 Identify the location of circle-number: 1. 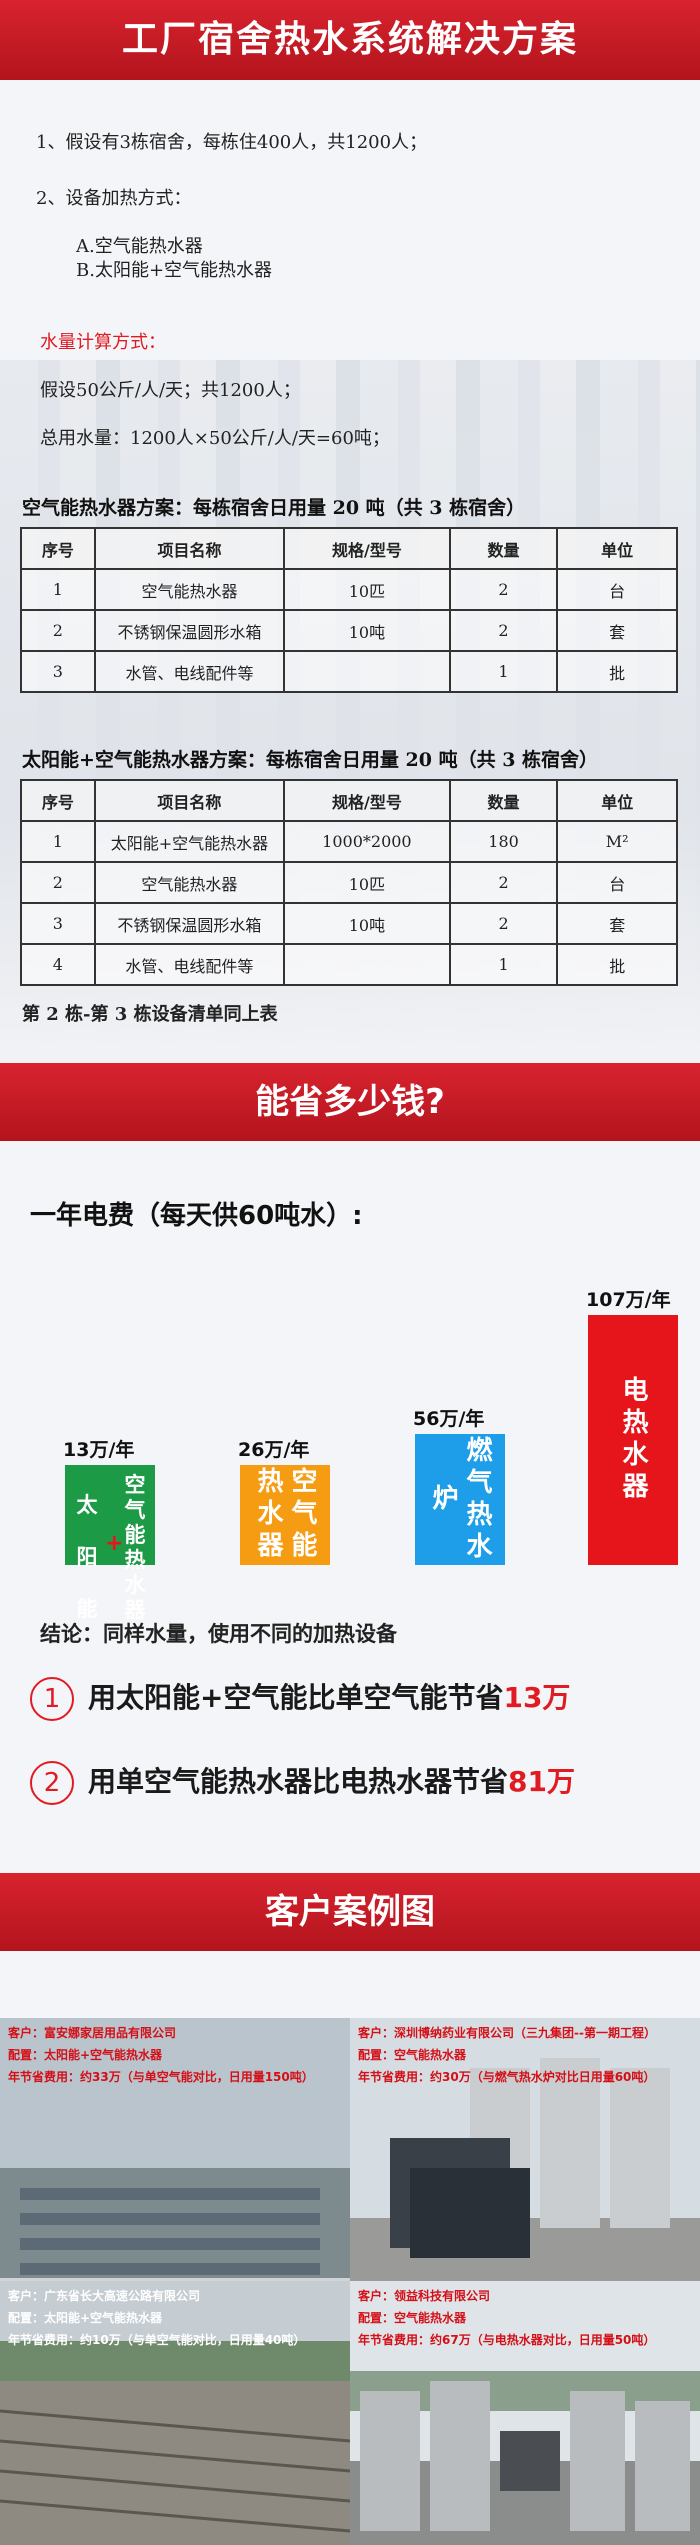
(52, 1699).